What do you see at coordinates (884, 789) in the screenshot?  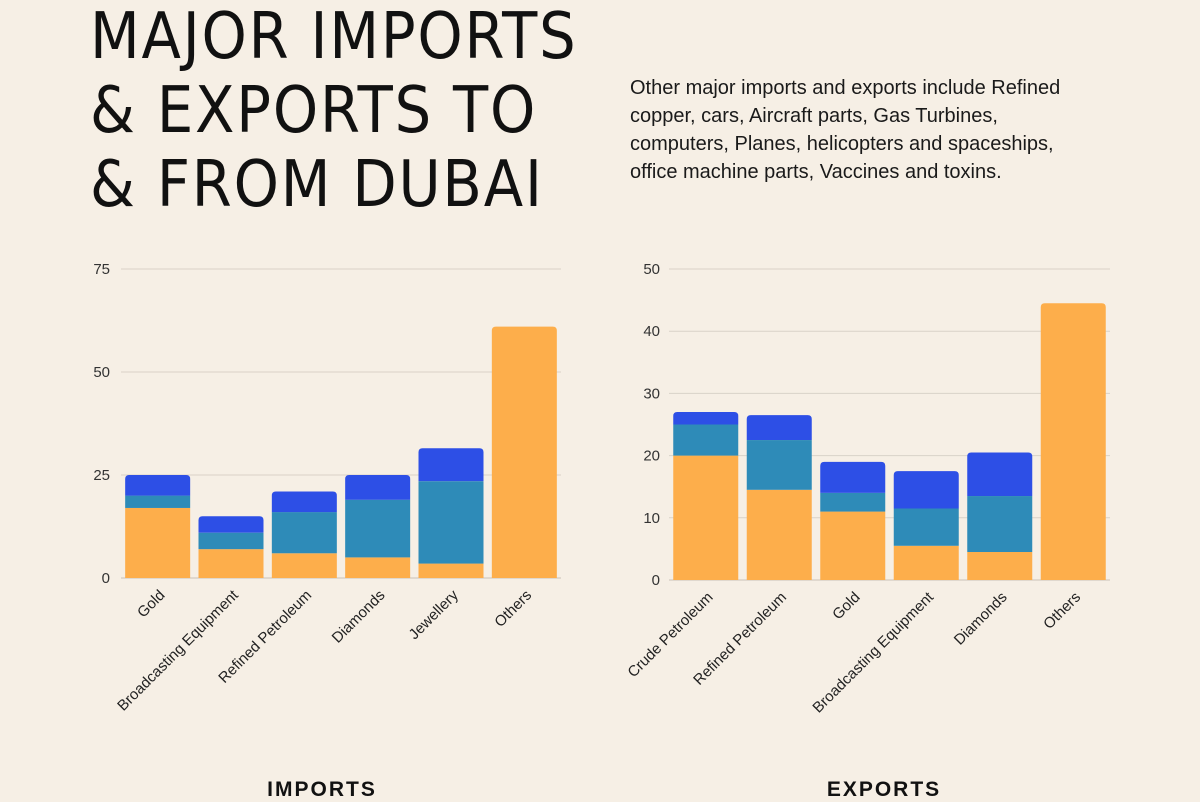 I see `exports-label: EXPORTS` at bounding box center [884, 789].